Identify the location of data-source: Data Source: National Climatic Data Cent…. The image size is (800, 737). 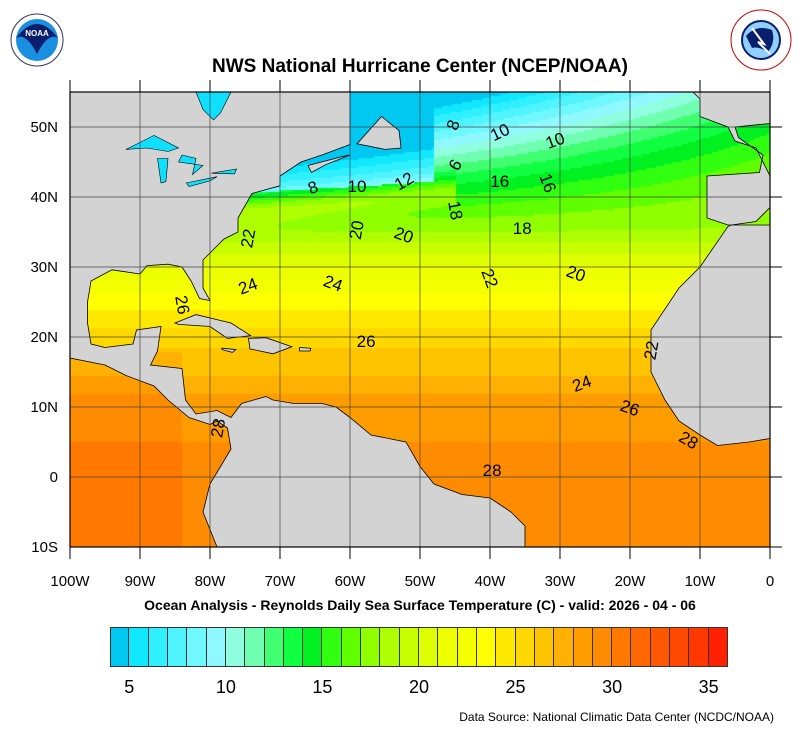
(616, 717).